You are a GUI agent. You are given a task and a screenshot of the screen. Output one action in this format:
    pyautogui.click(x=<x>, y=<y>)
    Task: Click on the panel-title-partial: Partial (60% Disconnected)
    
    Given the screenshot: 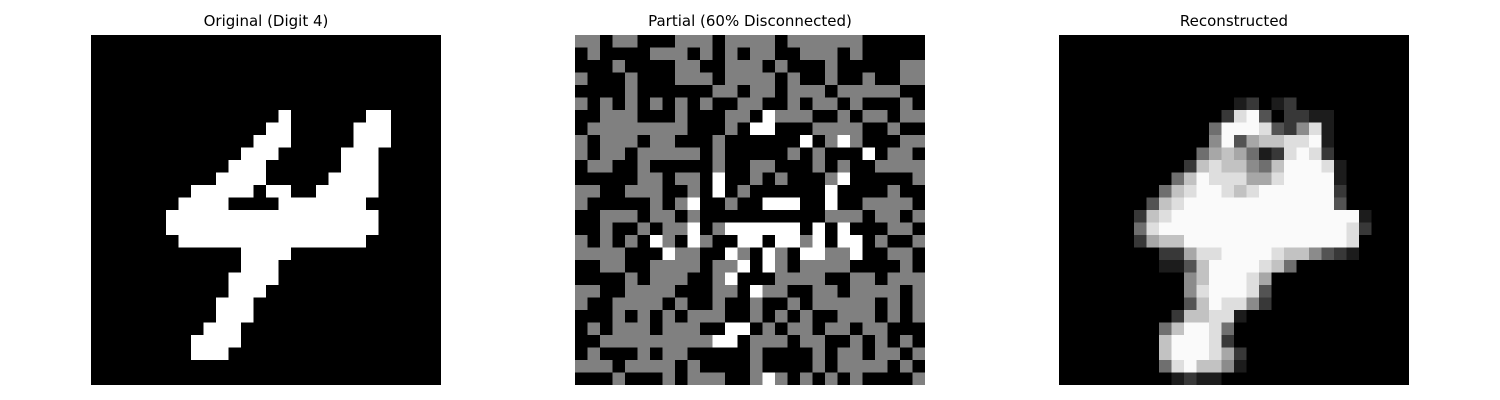 What is the action you would take?
    pyautogui.click(x=750, y=21)
    